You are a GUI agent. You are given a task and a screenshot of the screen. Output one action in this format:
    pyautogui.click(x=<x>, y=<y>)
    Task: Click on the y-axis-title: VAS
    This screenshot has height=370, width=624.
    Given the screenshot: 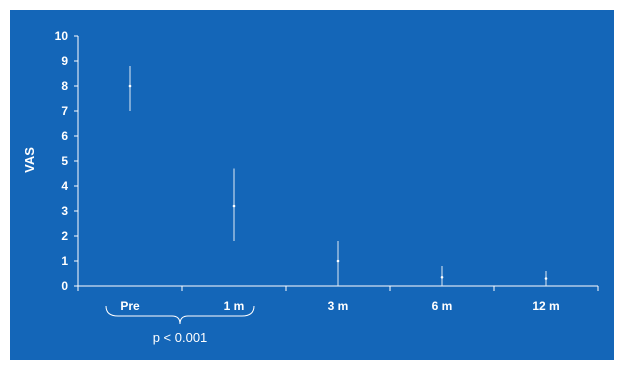 What is the action you would take?
    pyautogui.click(x=29, y=160)
    